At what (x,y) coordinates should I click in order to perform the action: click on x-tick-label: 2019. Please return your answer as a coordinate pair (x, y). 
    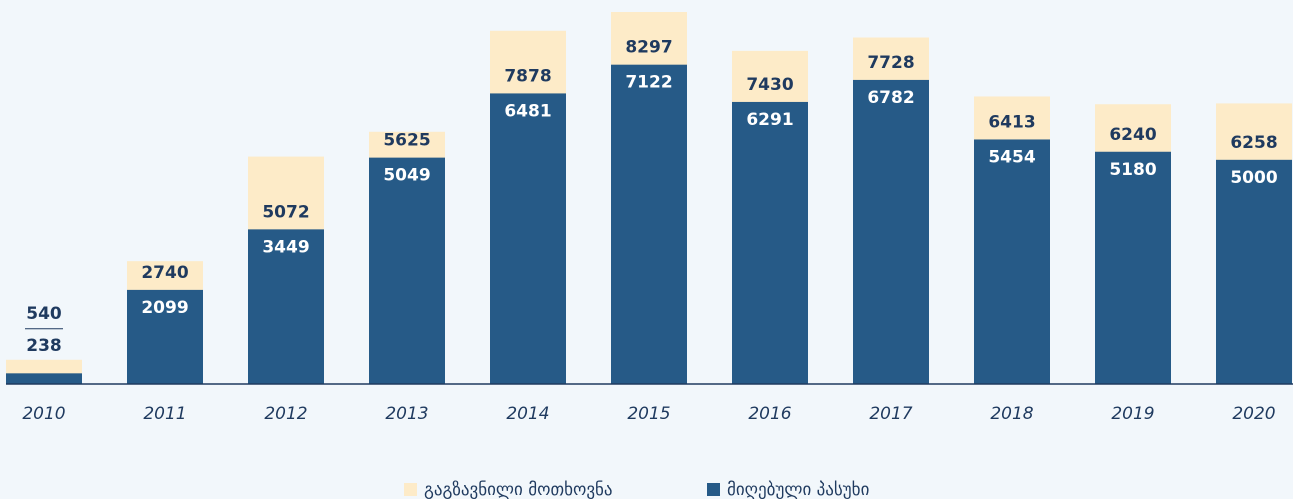
    Looking at the image, I should click on (1132, 414).